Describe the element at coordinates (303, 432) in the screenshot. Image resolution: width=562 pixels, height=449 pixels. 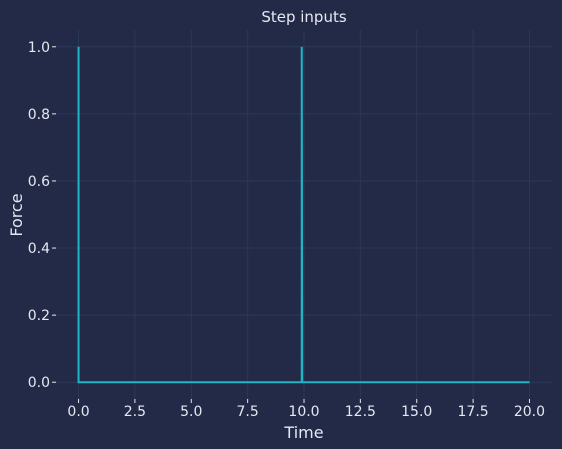
I see `x-axis-label: Time` at that location.